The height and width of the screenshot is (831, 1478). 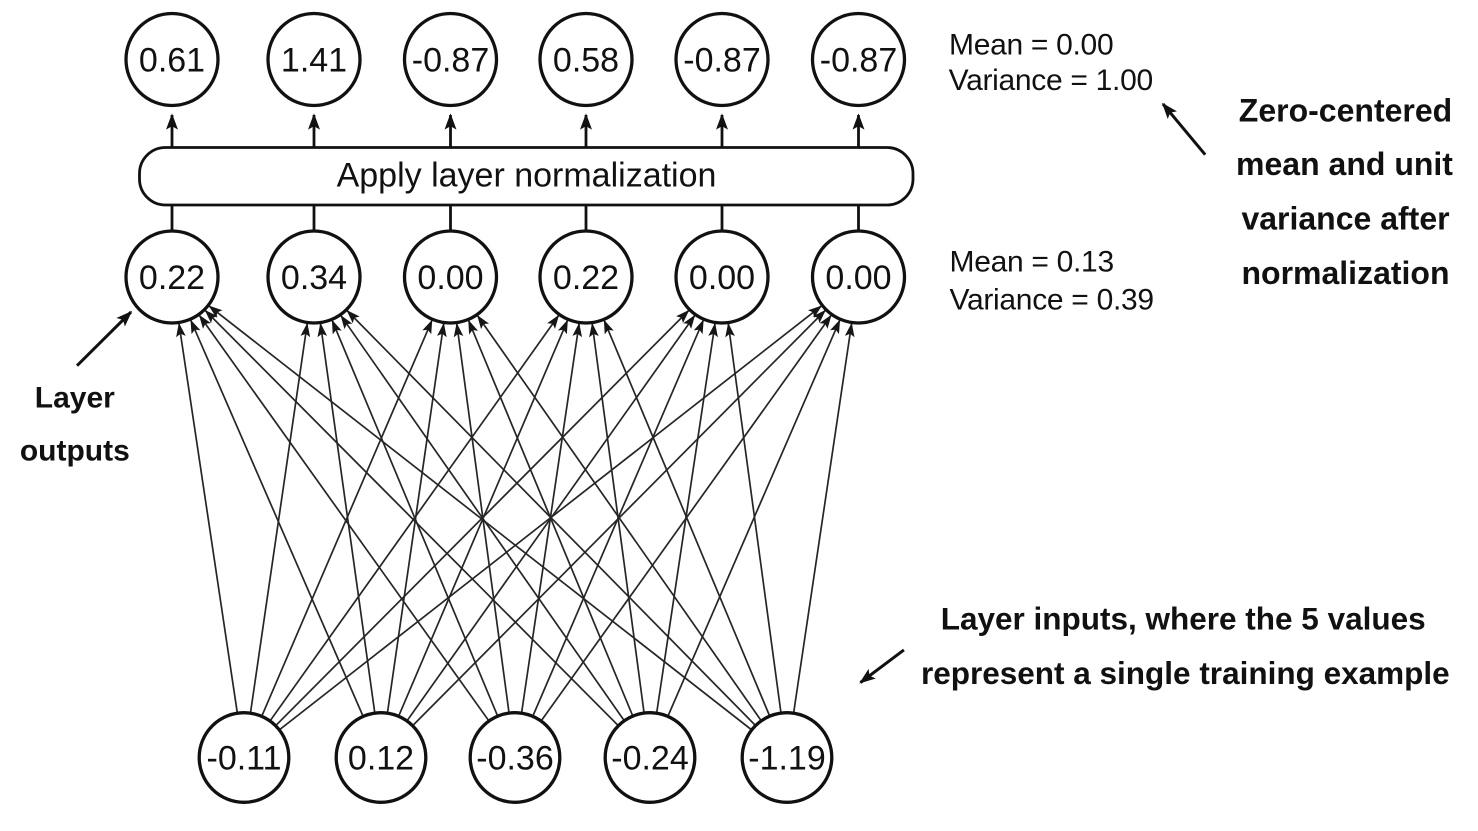 I want to click on svg-text:represent a single training ex: represent a single training example, so click(x=1185, y=673).